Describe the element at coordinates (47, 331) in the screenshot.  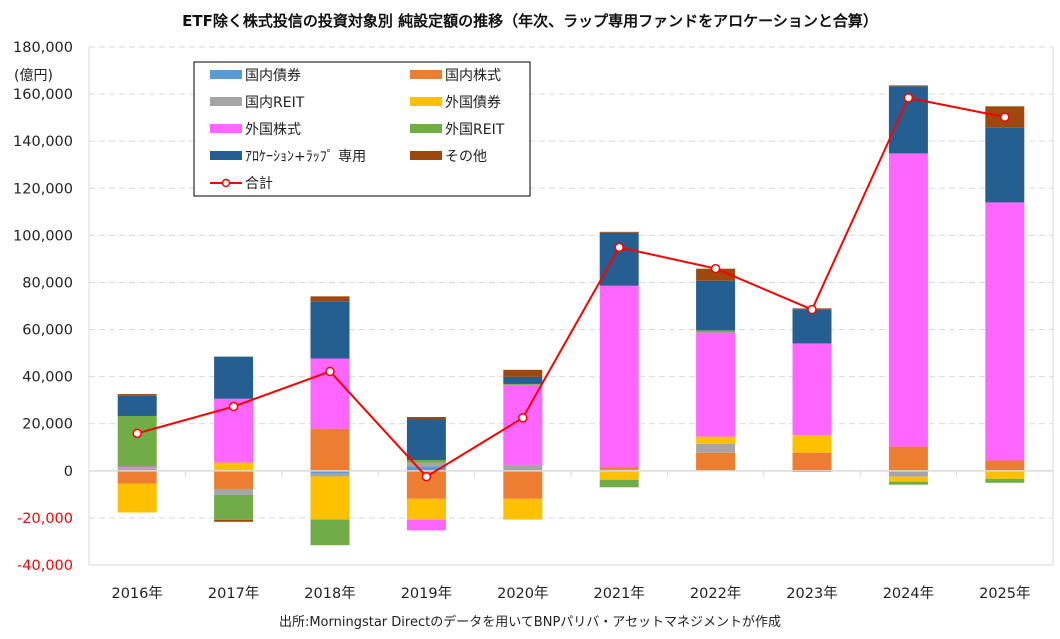
I see `y-tick-label: 60,000` at that location.